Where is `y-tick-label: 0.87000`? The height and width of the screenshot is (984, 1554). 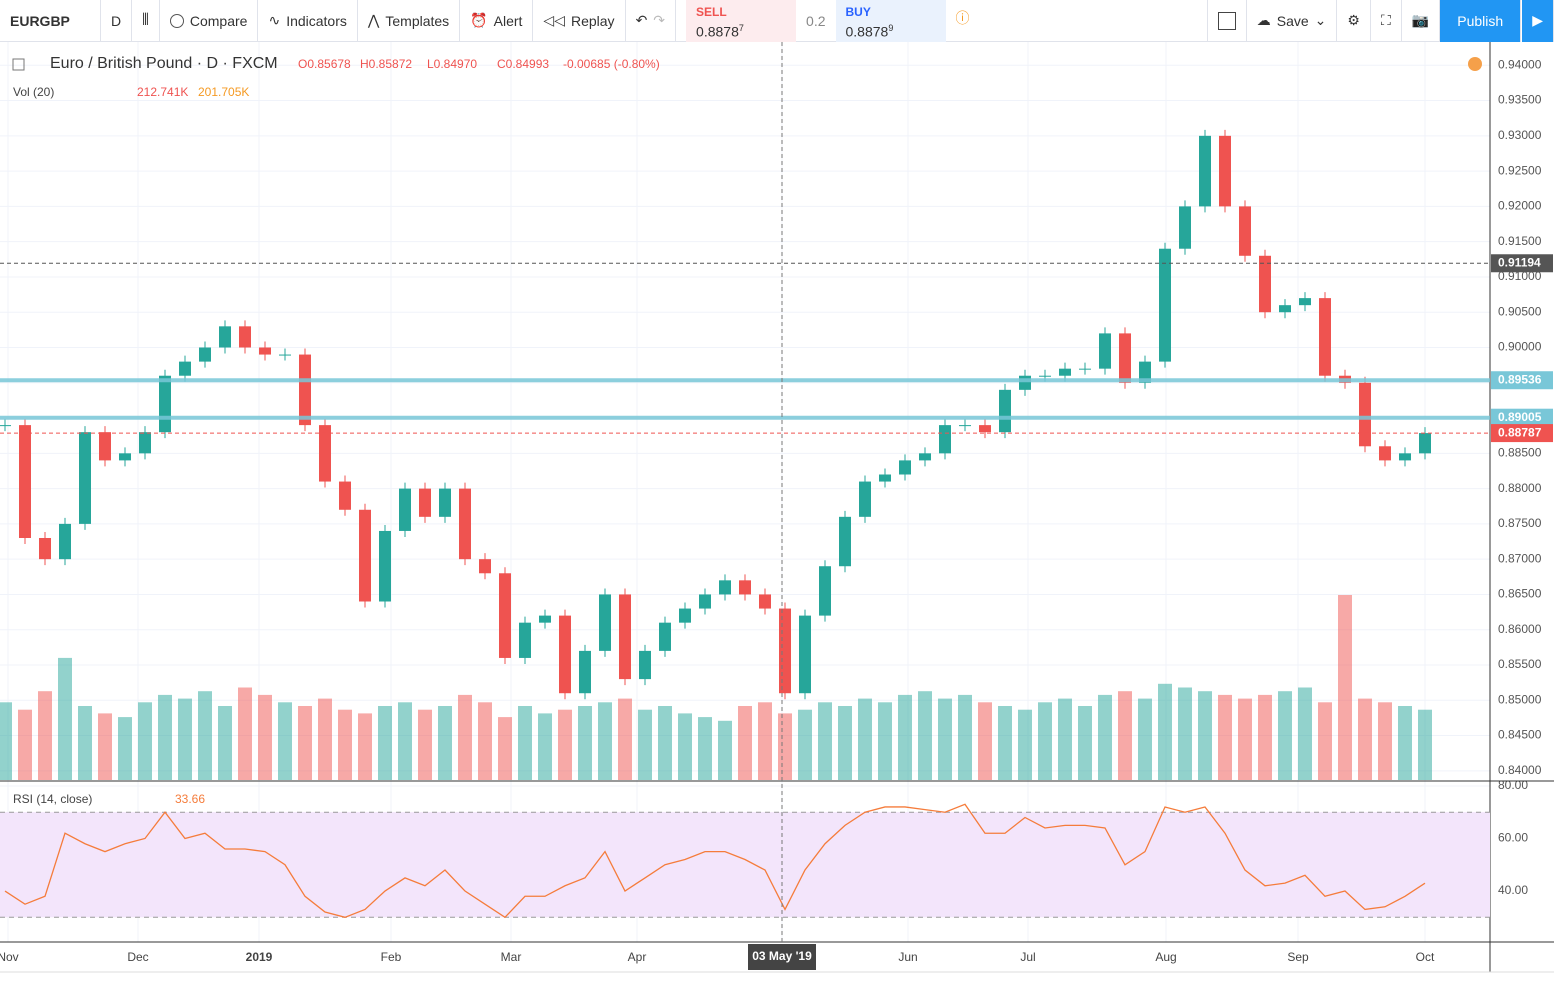 y-tick-label: 0.87000 is located at coordinates (1520, 558).